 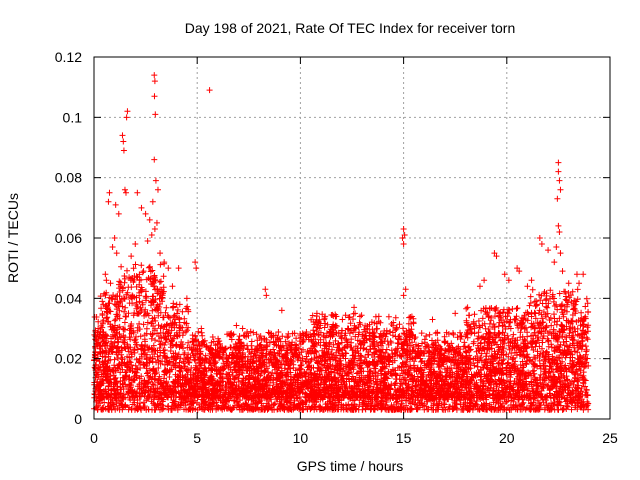 I want to click on x-tick-label: 10, so click(x=301, y=438).